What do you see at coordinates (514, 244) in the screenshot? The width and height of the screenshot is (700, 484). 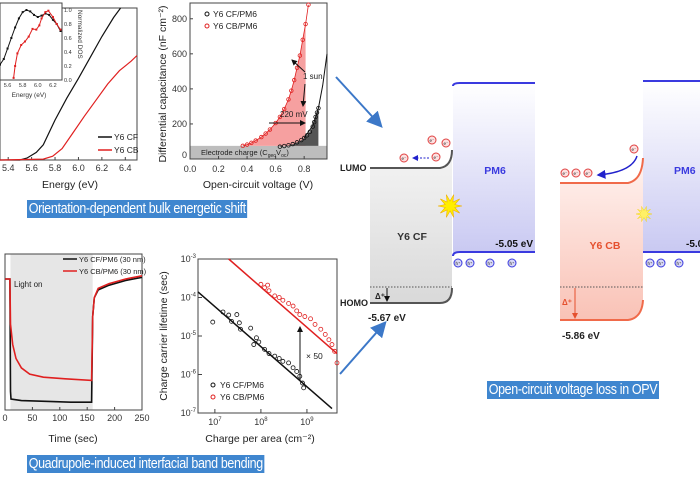 I see `pm6-energy: -5.05 eV` at bounding box center [514, 244].